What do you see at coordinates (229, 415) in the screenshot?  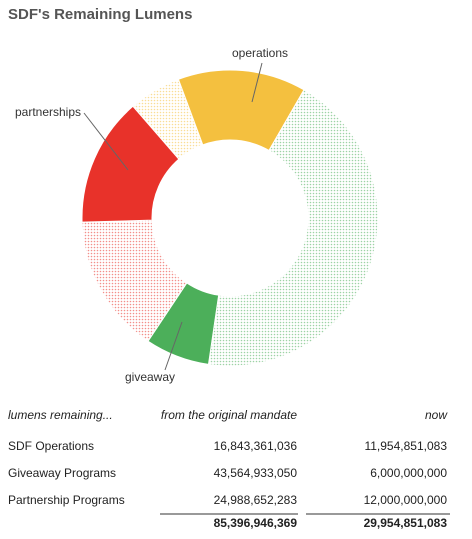 I see `column-header: from the original mandate` at bounding box center [229, 415].